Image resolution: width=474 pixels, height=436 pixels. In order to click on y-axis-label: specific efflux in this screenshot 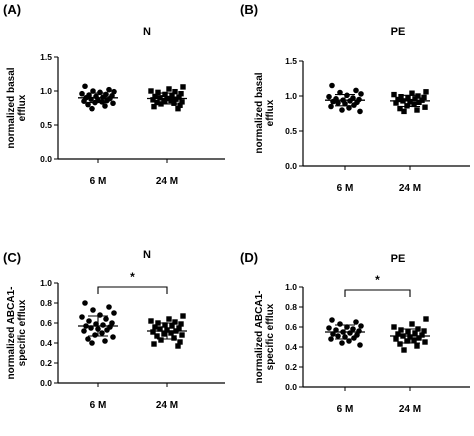, I will do `click(22, 332)`.